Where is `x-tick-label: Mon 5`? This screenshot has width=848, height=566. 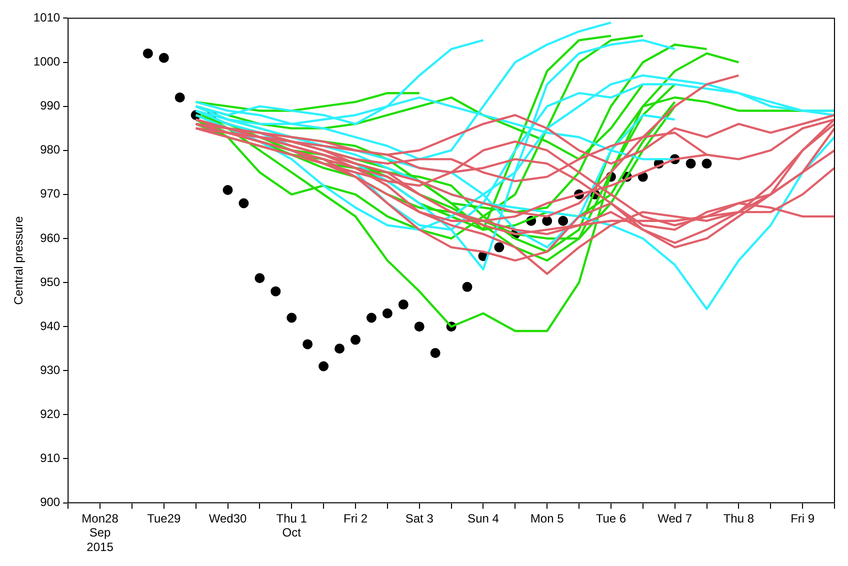 x-tick-label: Mon 5 is located at coordinates (547, 518).